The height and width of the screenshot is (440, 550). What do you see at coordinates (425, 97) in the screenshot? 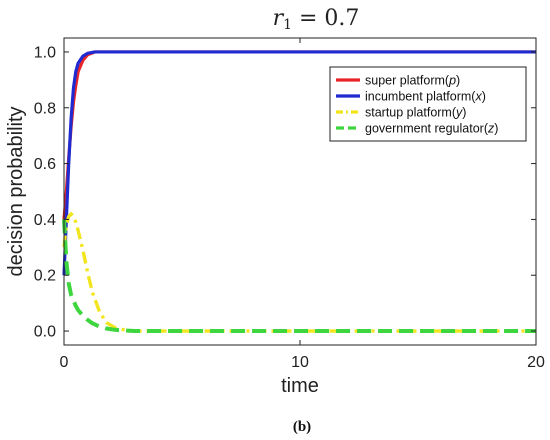
I see `legend-label-1: incumbent platform(x)` at bounding box center [425, 97].